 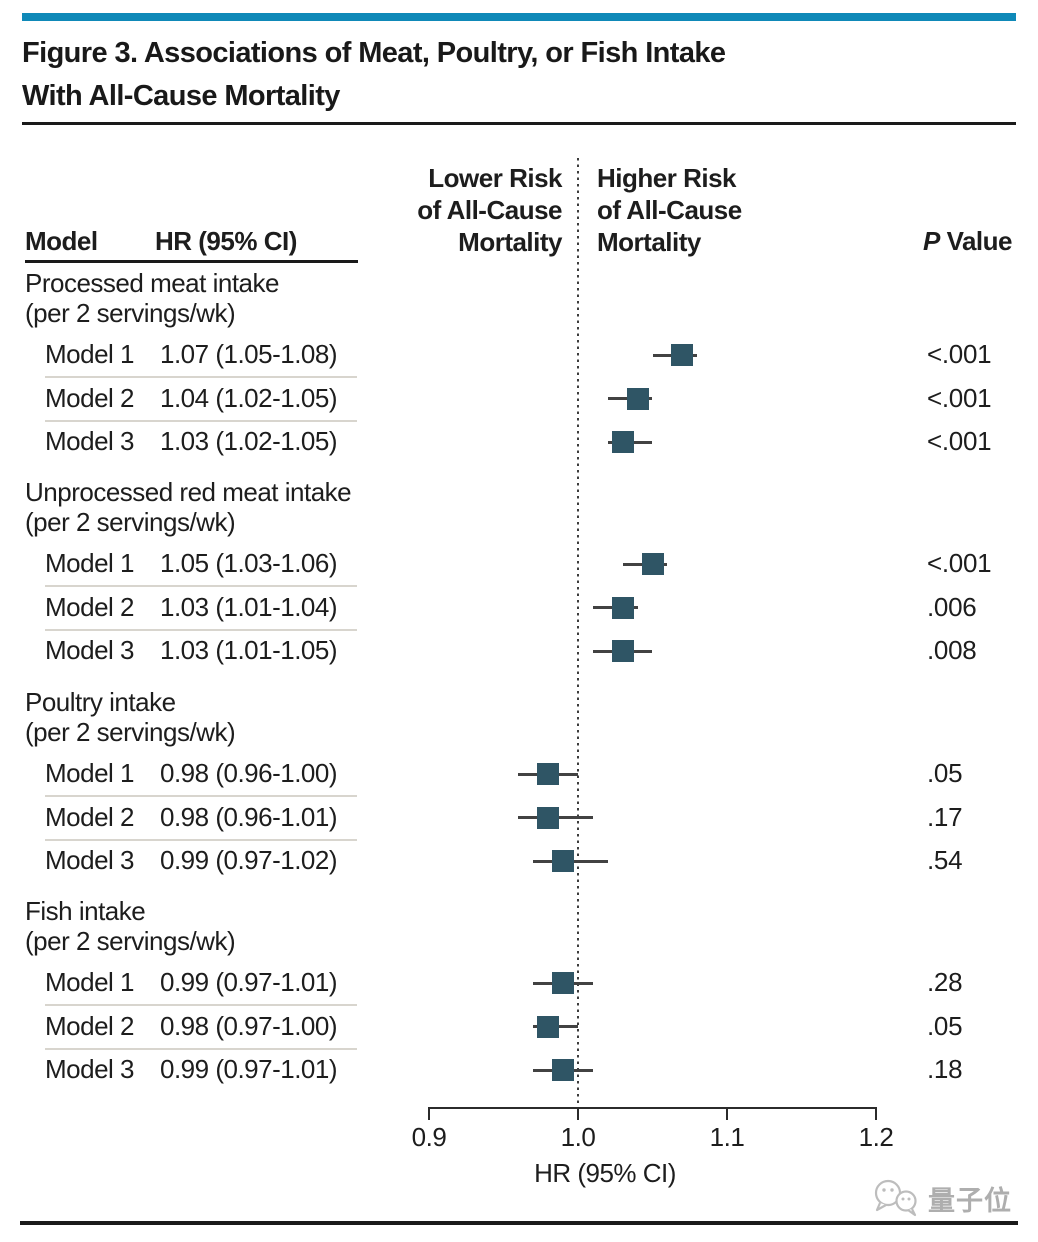 I want to click on group-label: Fish intake (per 2 servings/wk), so click(x=130, y=926).